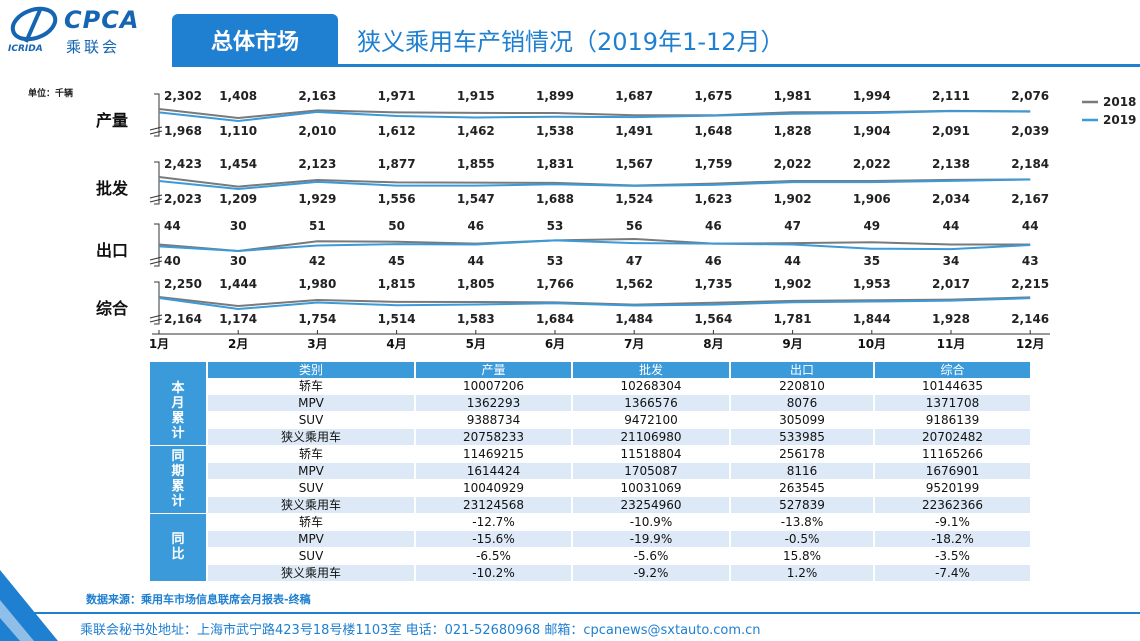 This screenshot has width=1140, height=641. I want to click on data-label-2018: 1,759, so click(713, 164).